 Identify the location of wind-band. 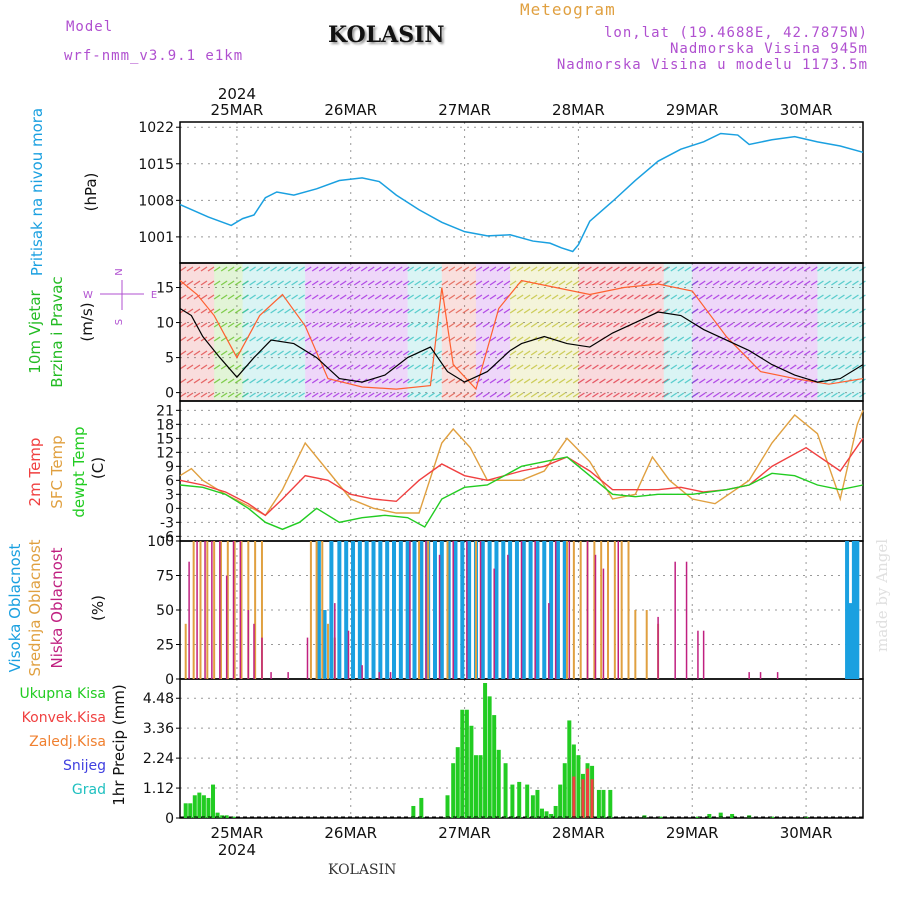
(197, 332).